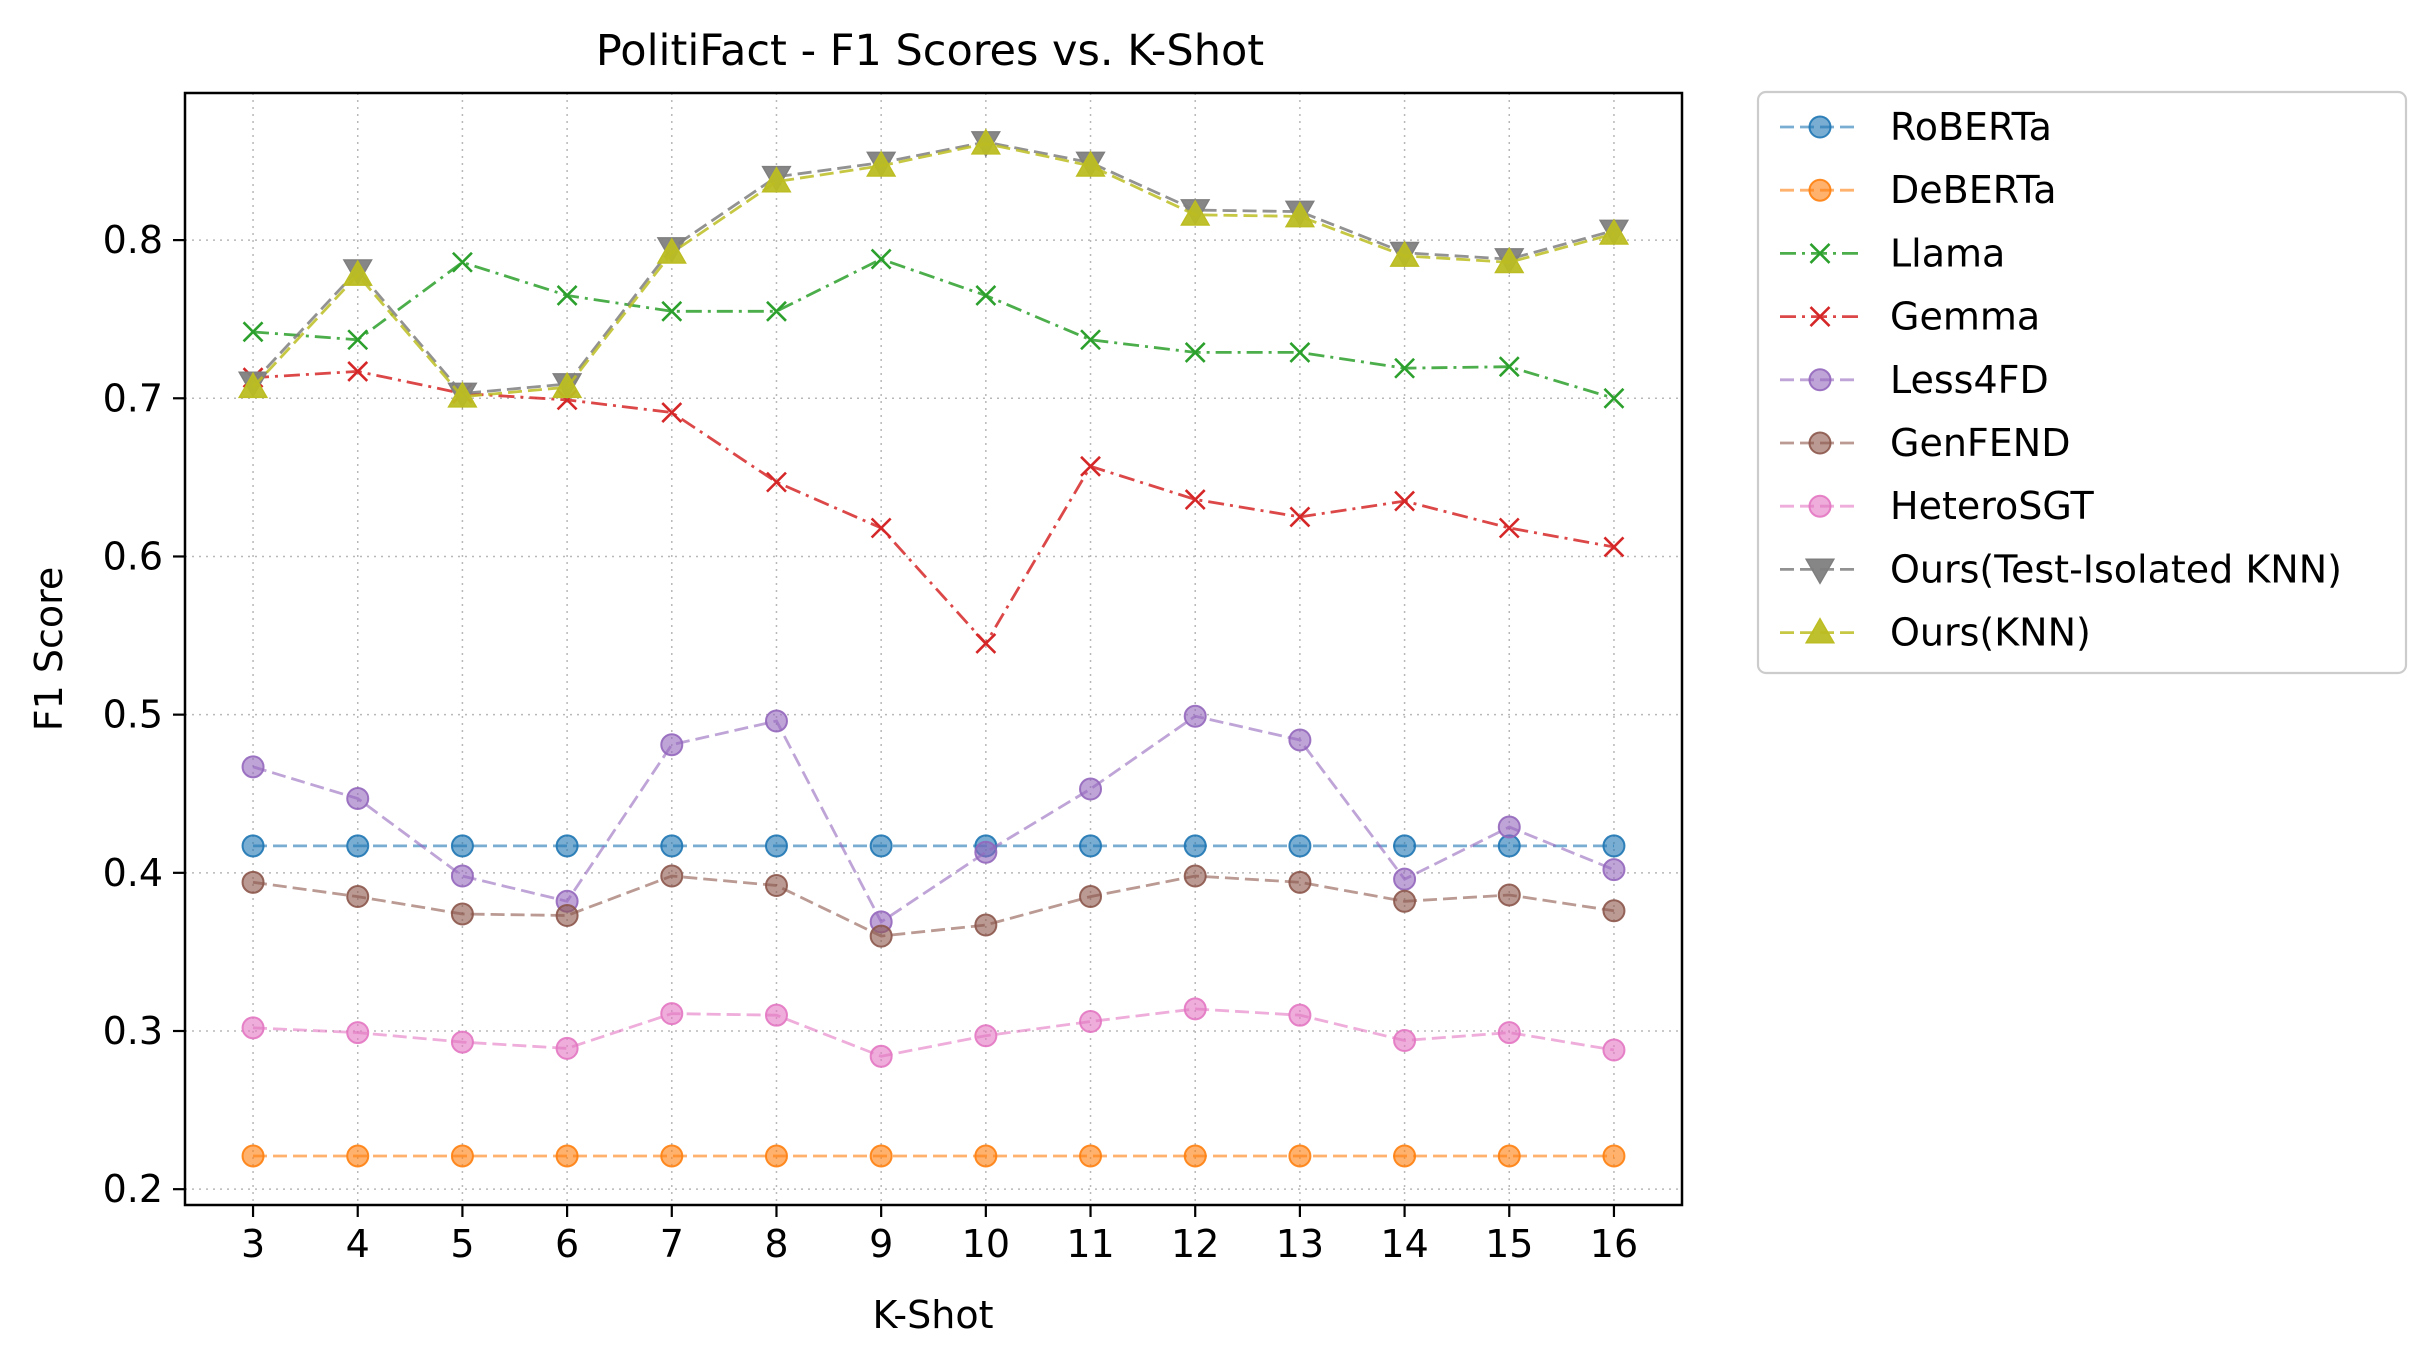 The image size is (2421, 1361). Describe the element at coordinates (1937, 506) in the screenshot. I see `legend-entry: HeteroSGT` at that location.